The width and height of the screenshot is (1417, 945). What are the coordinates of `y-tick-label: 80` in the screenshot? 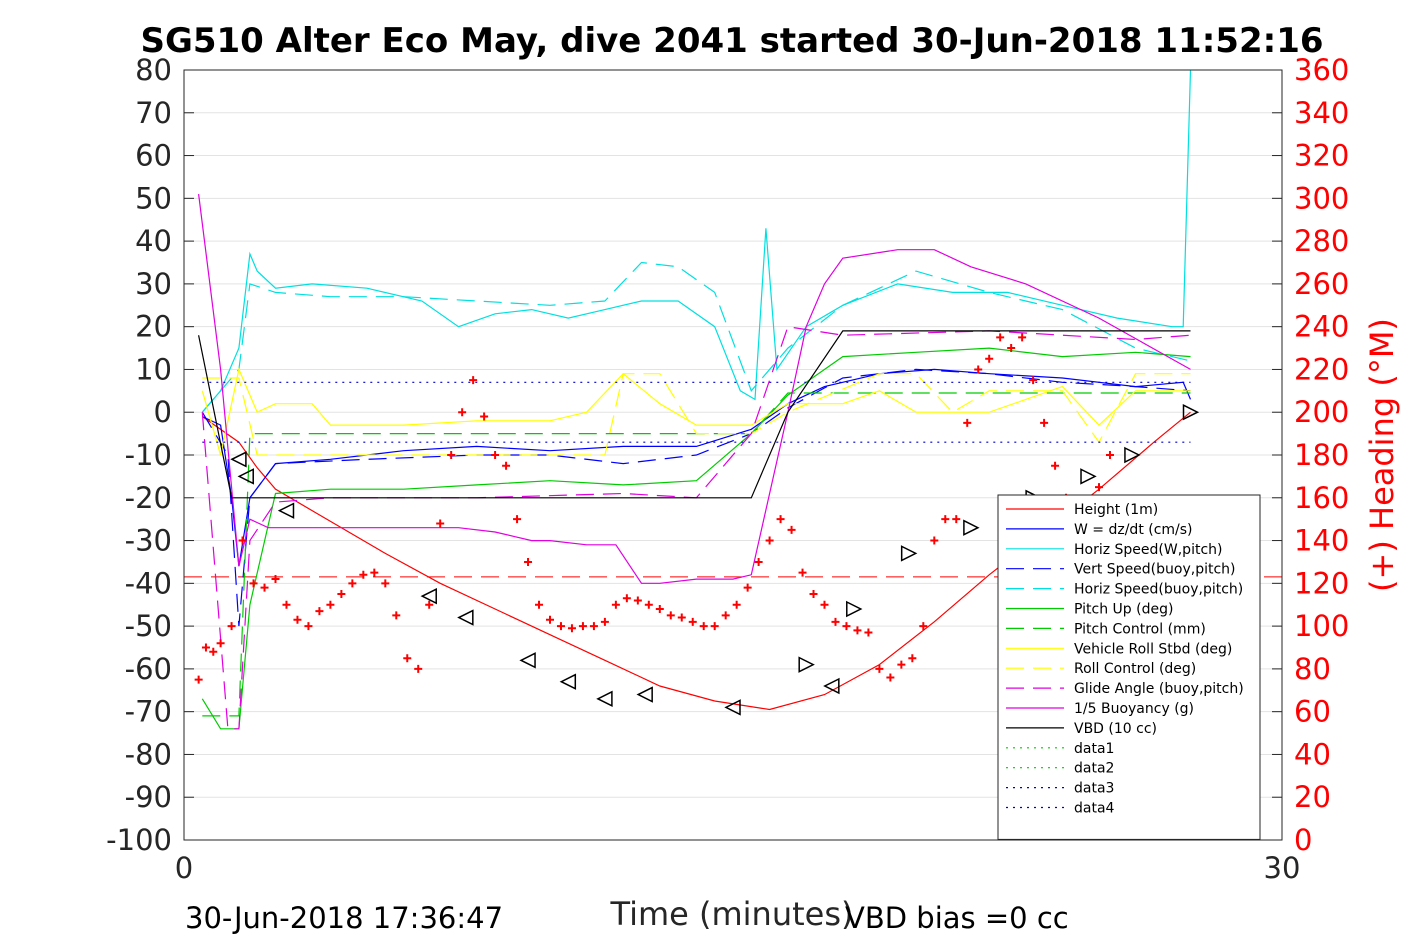 It's located at (153, 70).